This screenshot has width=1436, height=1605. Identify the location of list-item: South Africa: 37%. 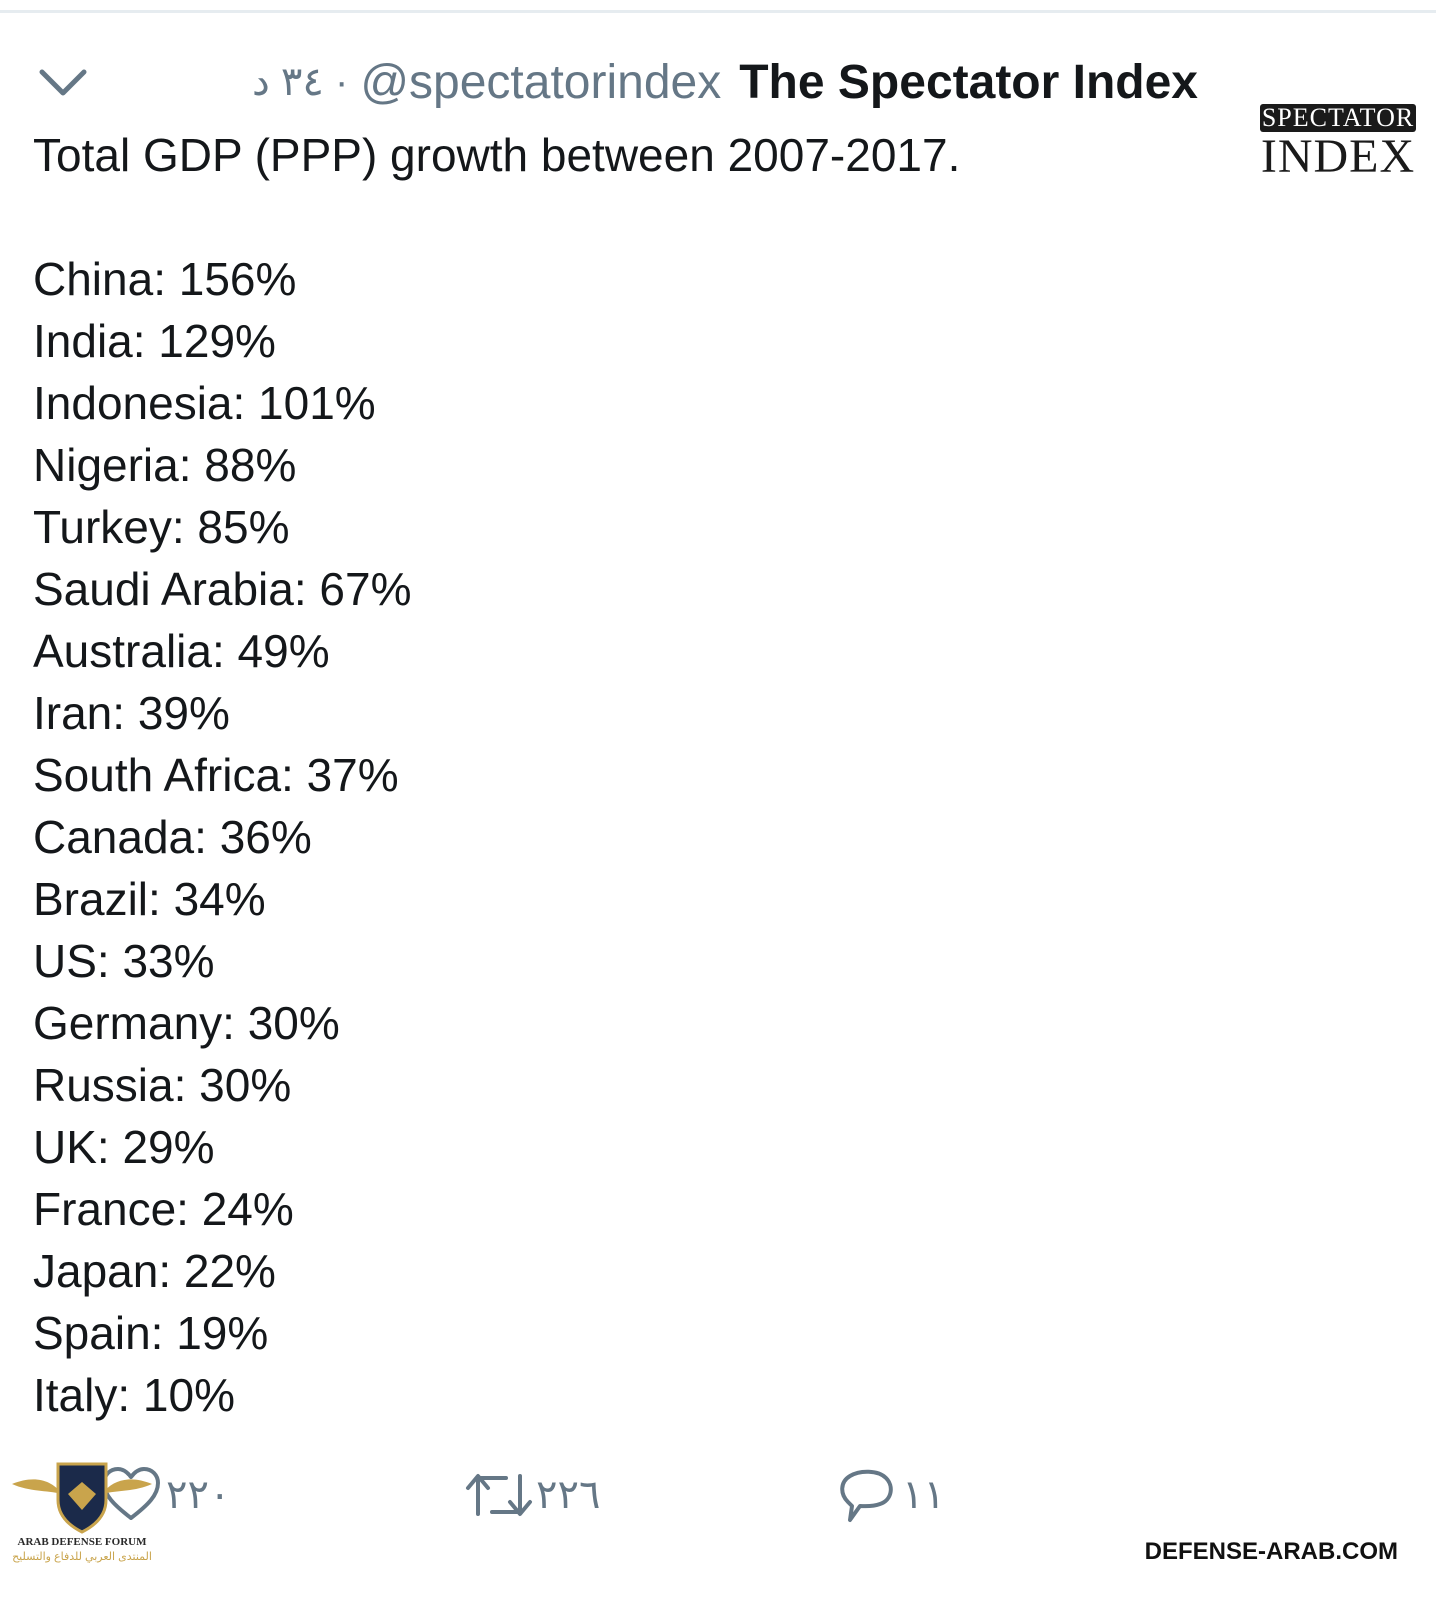
(216, 775).